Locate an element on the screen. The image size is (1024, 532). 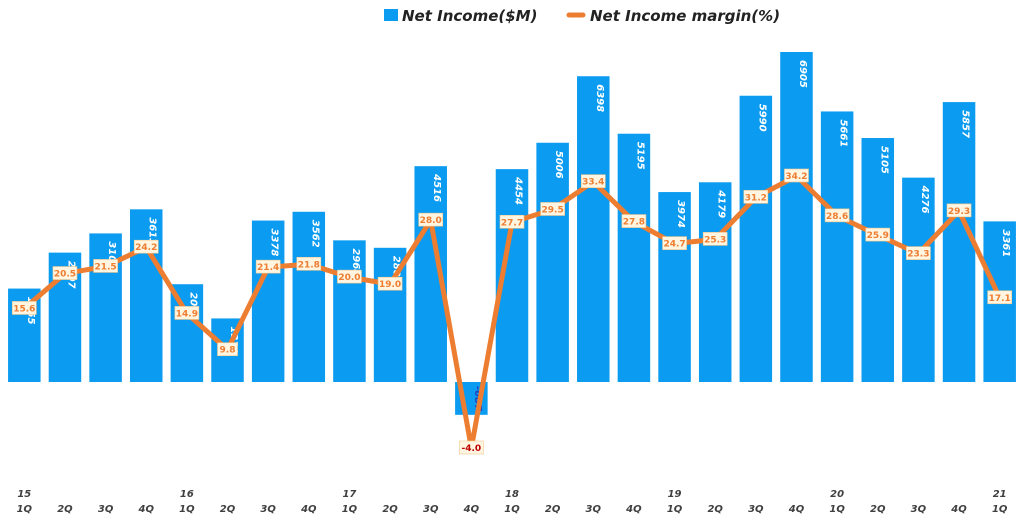
x-tick-year: 20 is located at coordinates (837, 494).